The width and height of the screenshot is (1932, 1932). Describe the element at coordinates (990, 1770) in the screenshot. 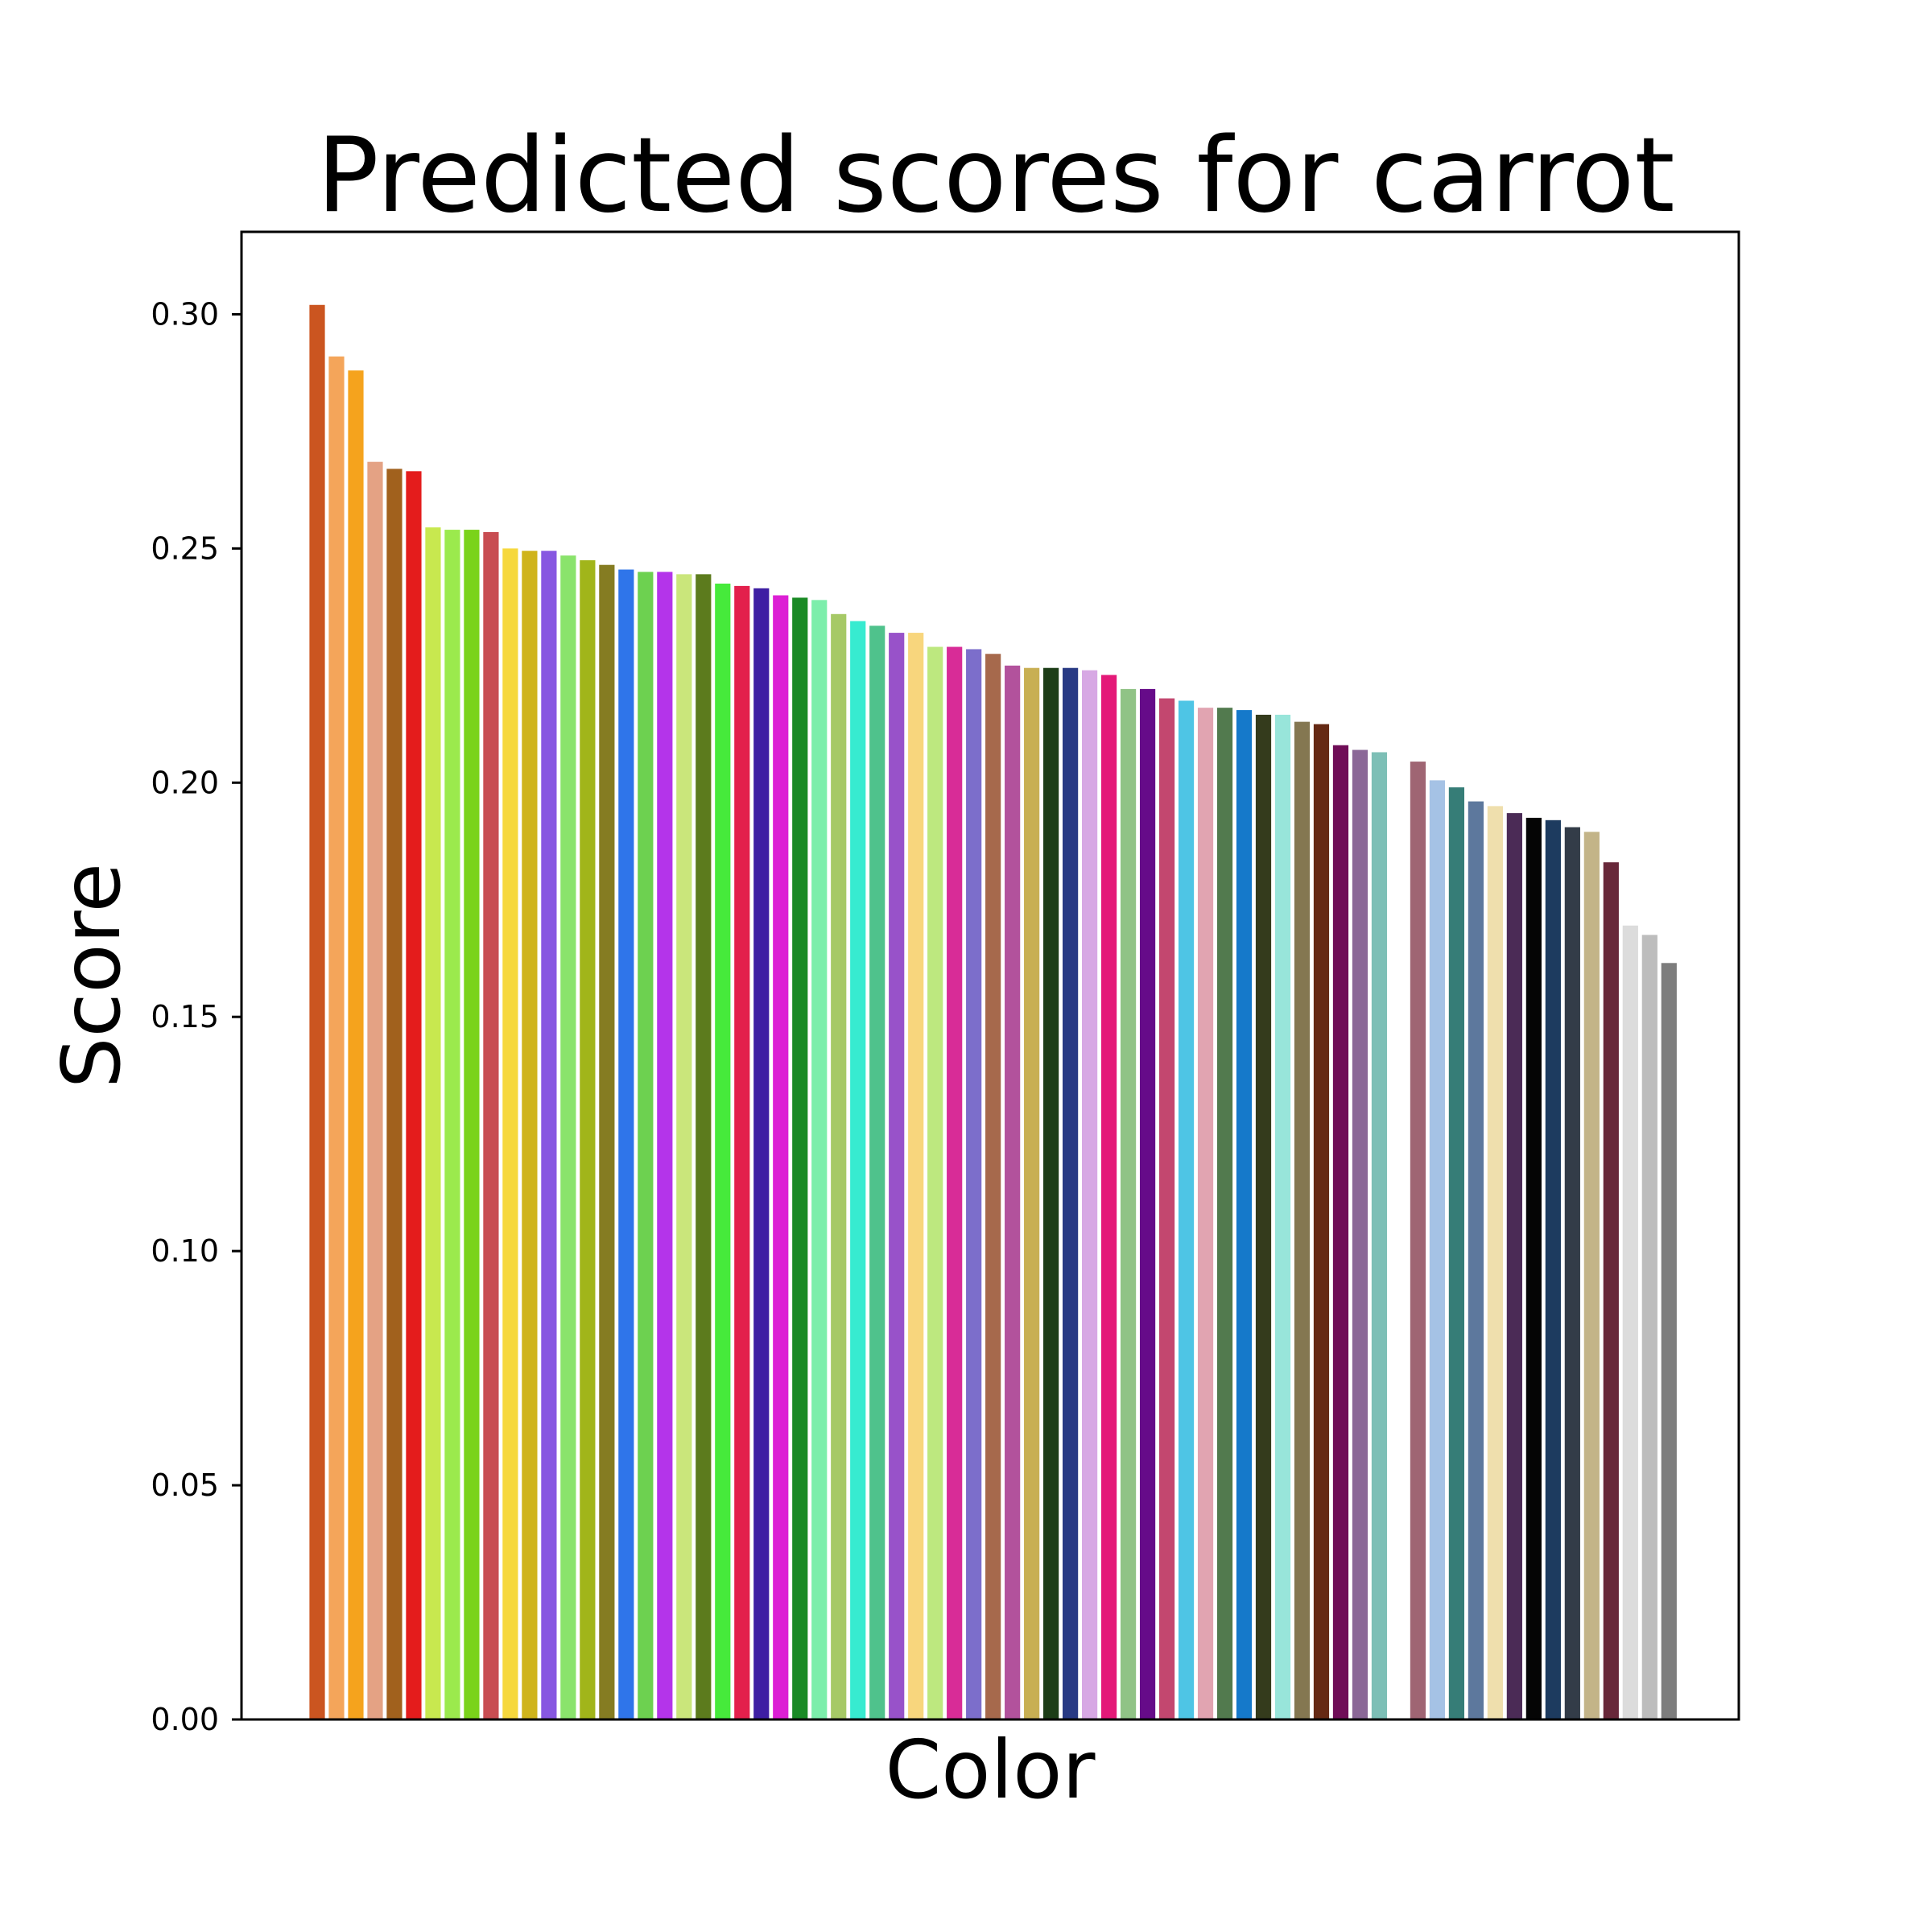

I see `x-axis-label: Color` at that location.